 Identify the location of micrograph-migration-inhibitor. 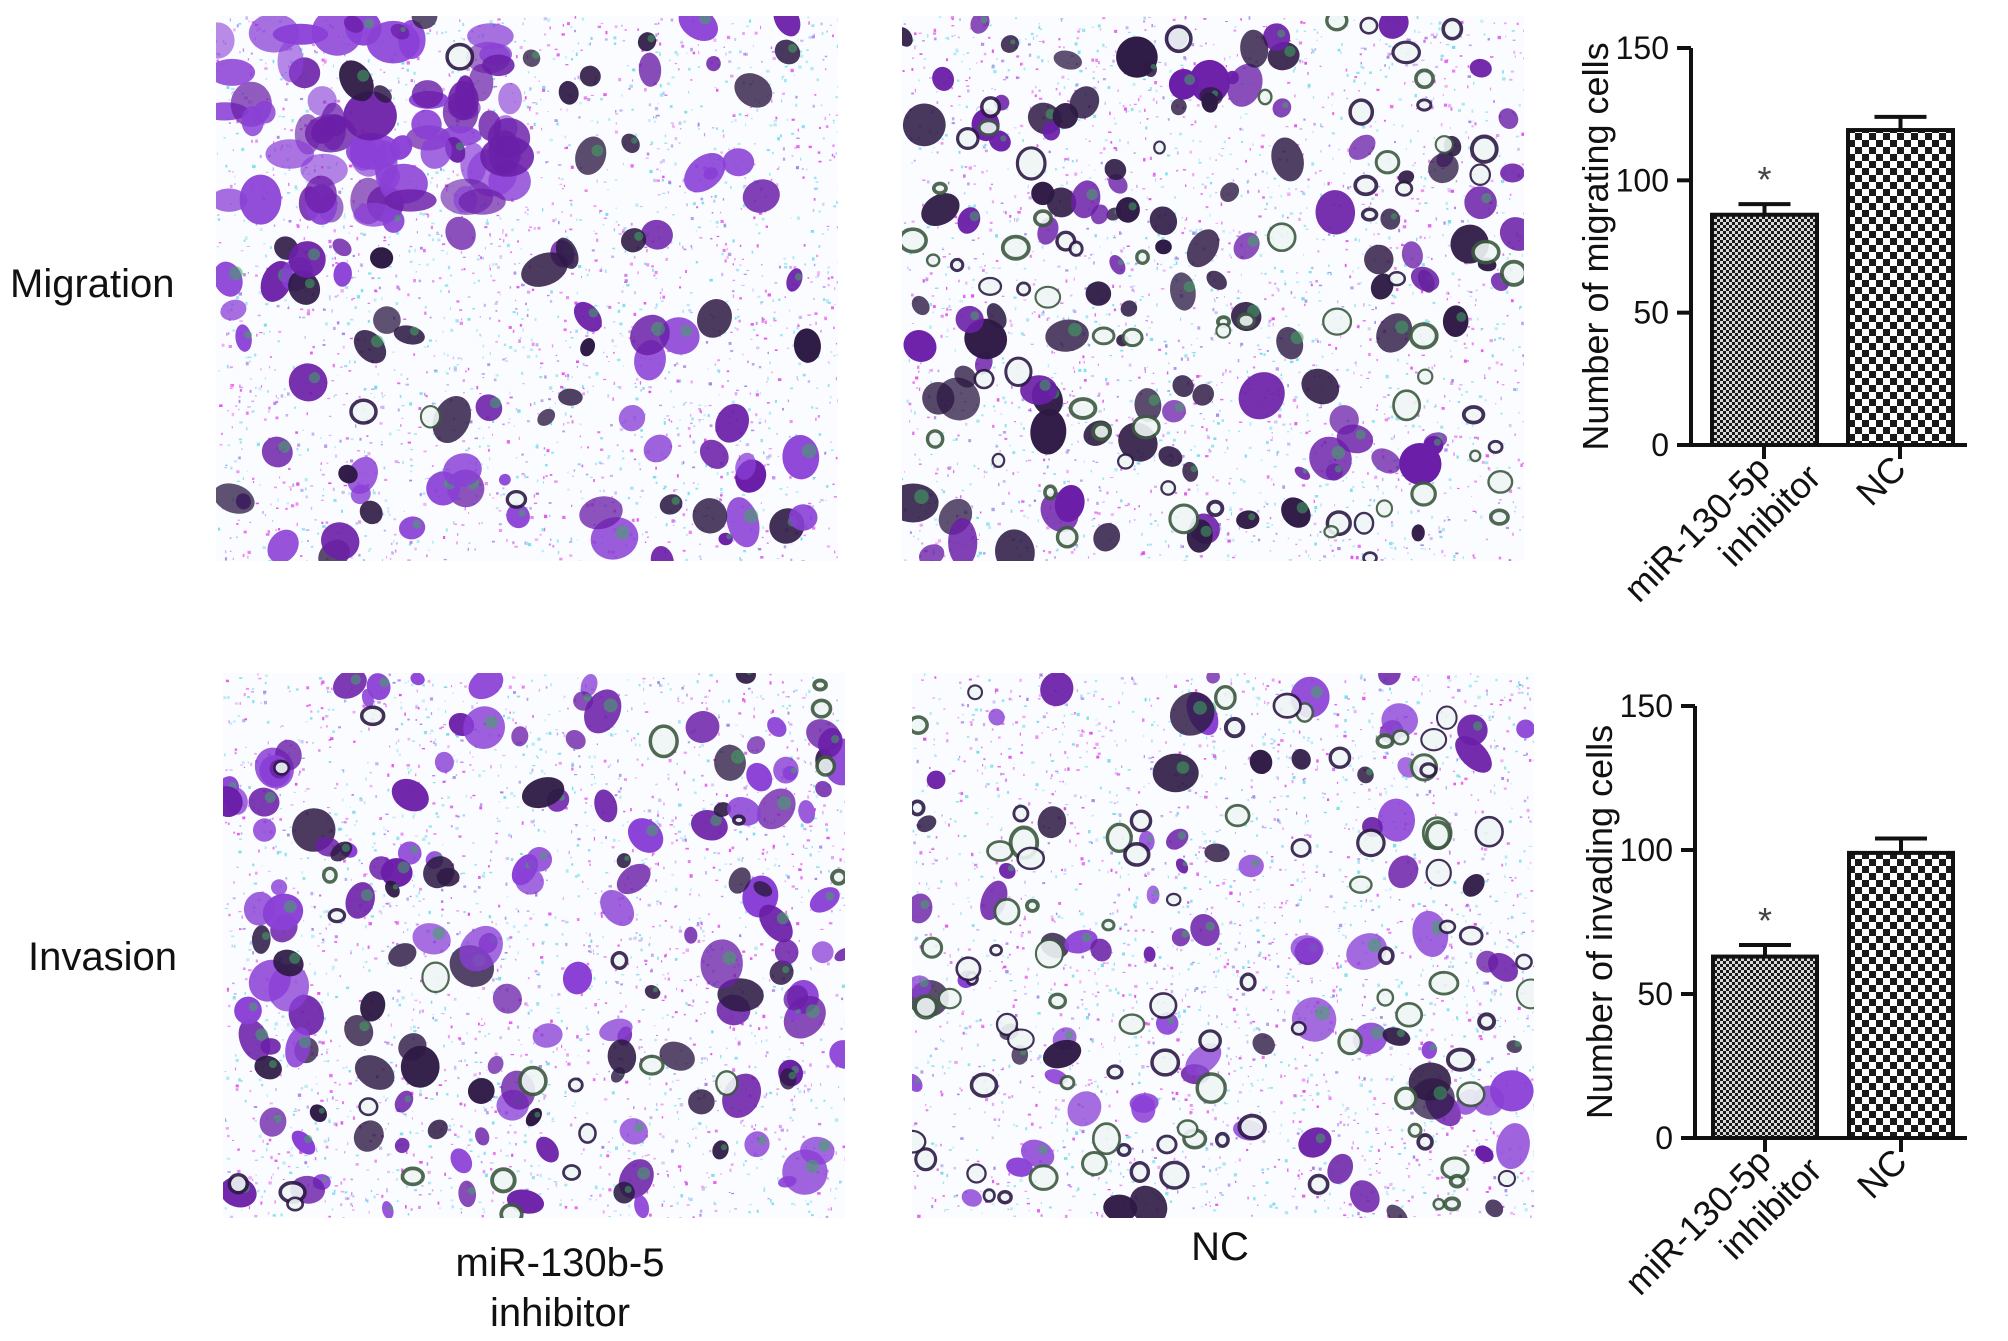
(527, 288).